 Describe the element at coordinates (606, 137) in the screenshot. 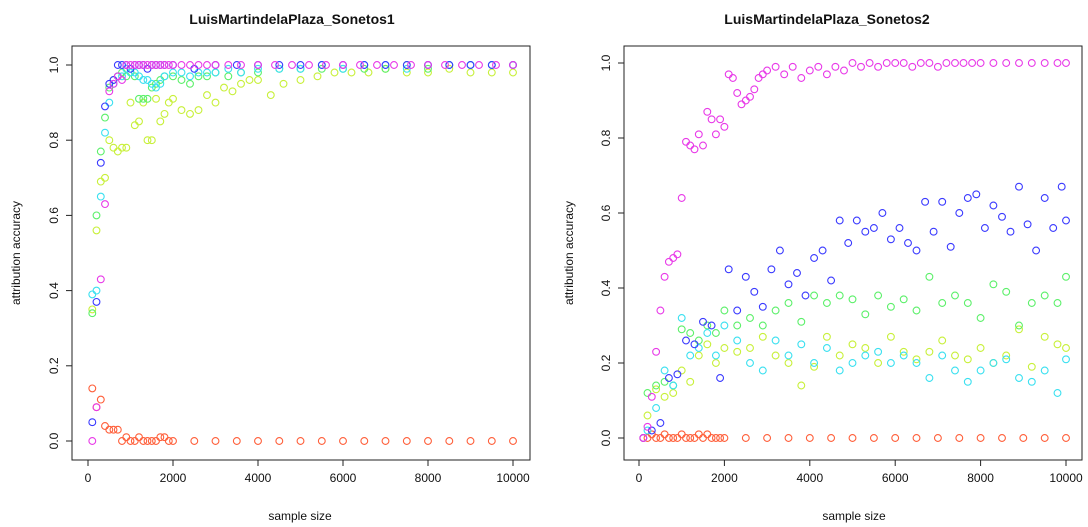

I see `y-tick-label: 0.8` at that location.